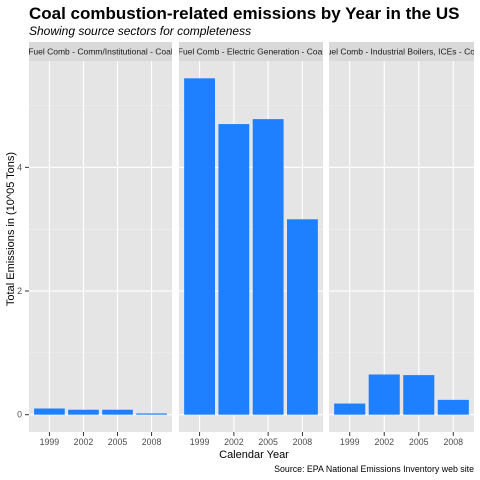 The width and height of the screenshot is (480, 480). What do you see at coordinates (19, 415) in the screenshot?
I see `y-tick-label: 0` at bounding box center [19, 415].